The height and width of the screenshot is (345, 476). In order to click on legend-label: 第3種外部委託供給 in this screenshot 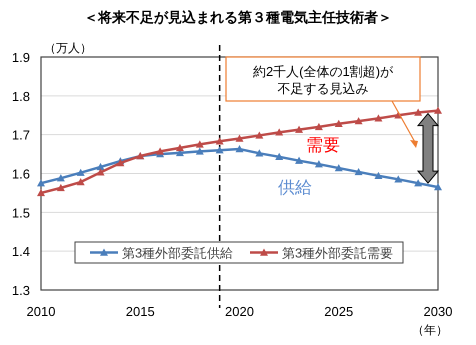, I will do `click(178, 253)`.